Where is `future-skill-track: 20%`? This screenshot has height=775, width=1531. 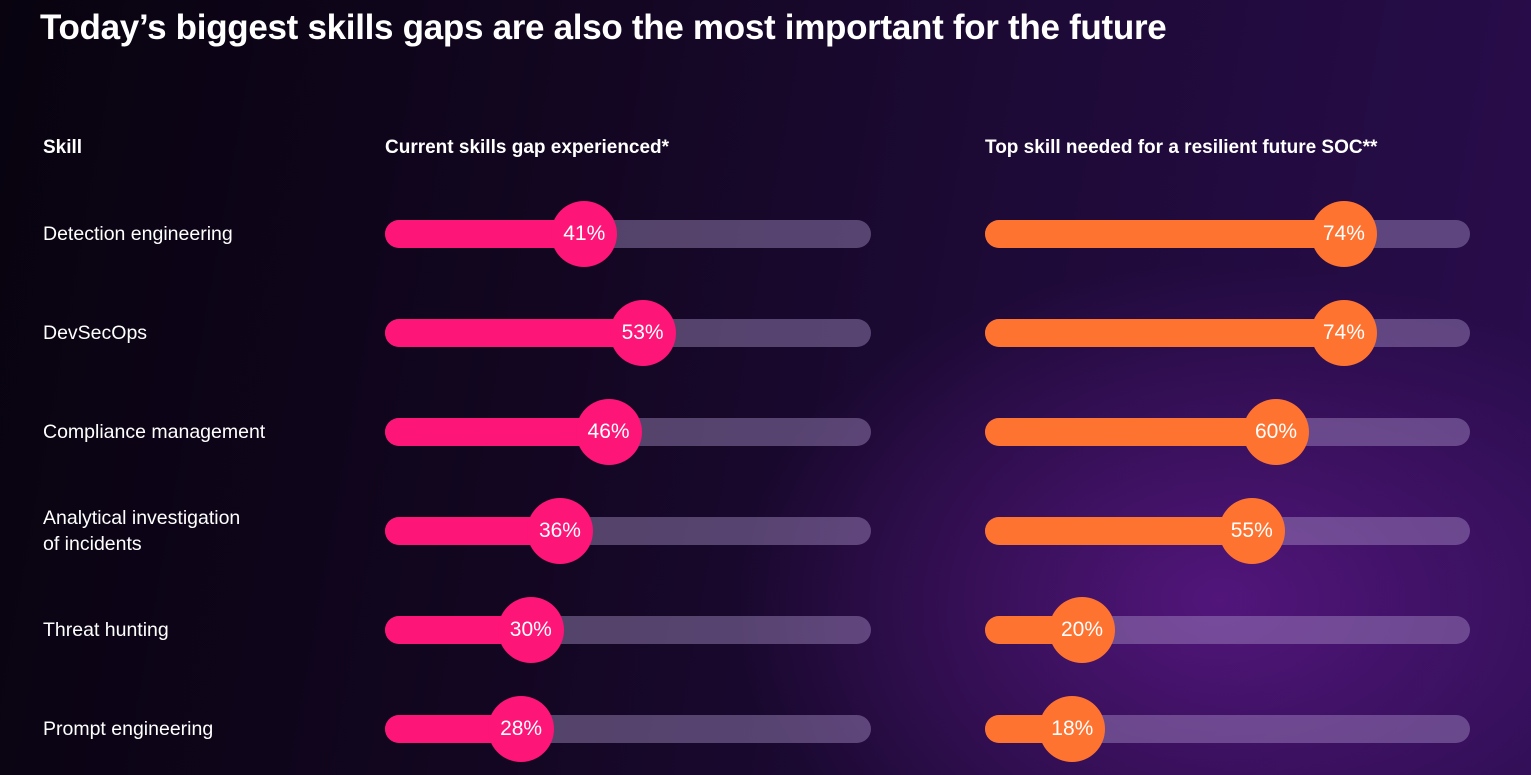 future-skill-track: 20% is located at coordinates (1227, 630).